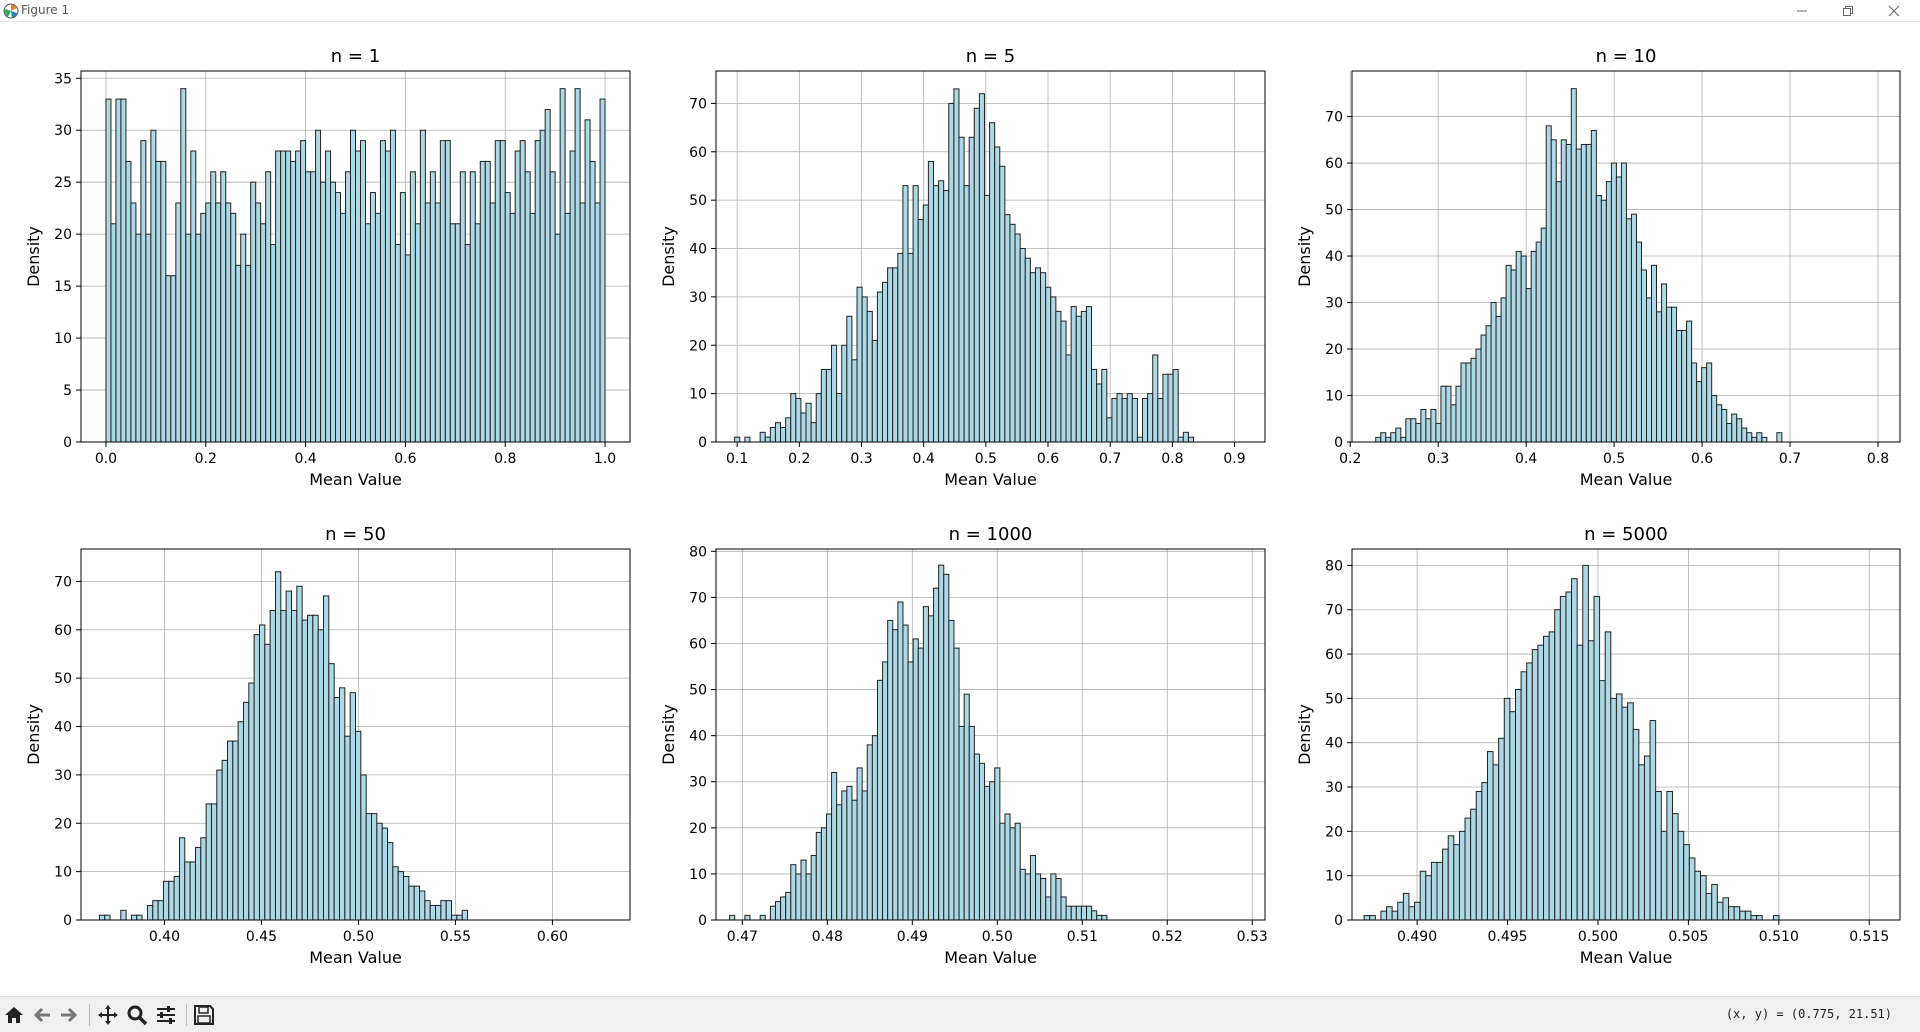  What do you see at coordinates (1334, 611) in the screenshot?
I see `y-tick-label: 70` at bounding box center [1334, 611].